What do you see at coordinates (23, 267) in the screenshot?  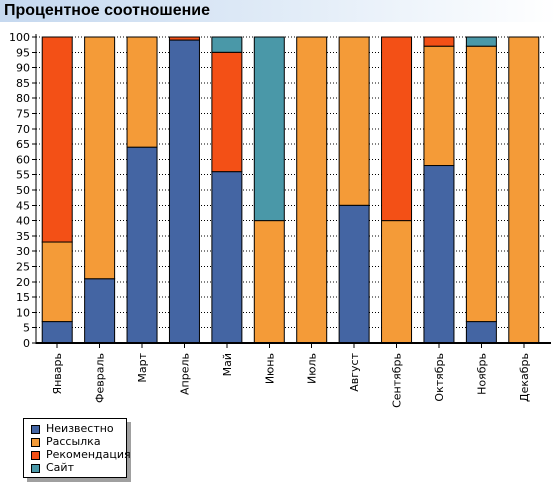 I see `y-tick-label: 25` at bounding box center [23, 267].